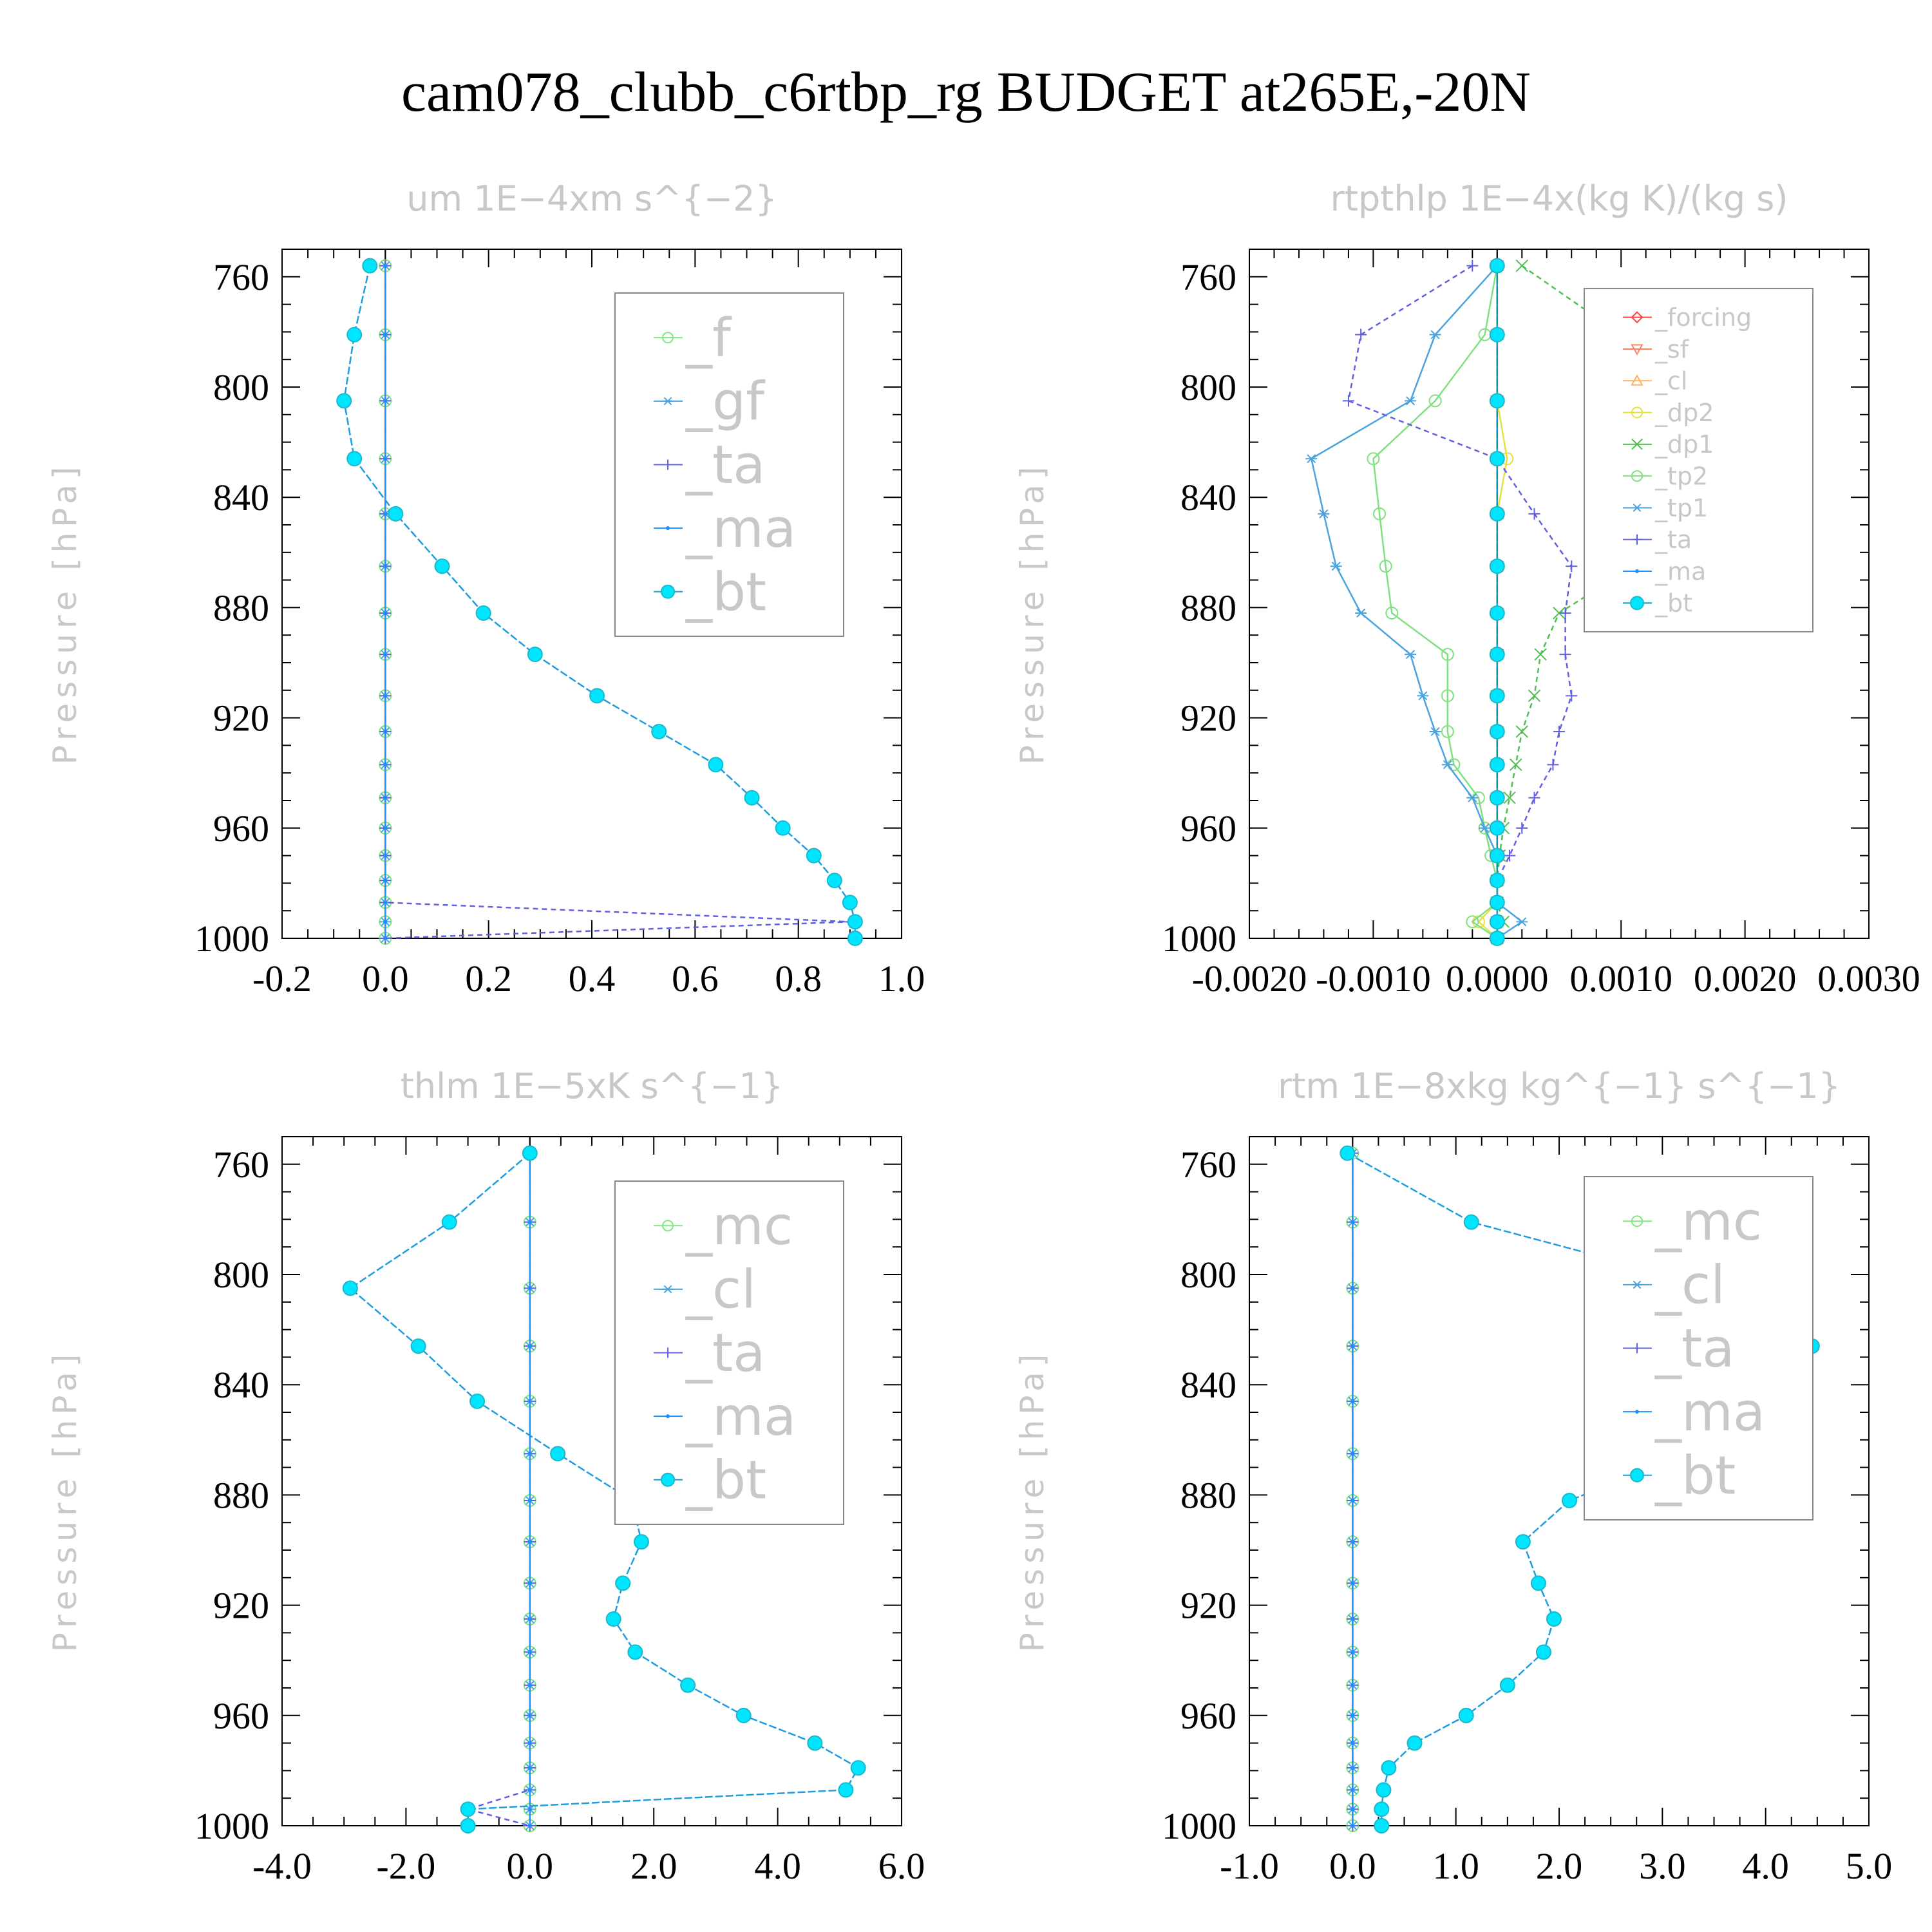  What do you see at coordinates (902, 1866) in the screenshot?
I see `x-tick-label: 6.0` at bounding box center [902, 1866].